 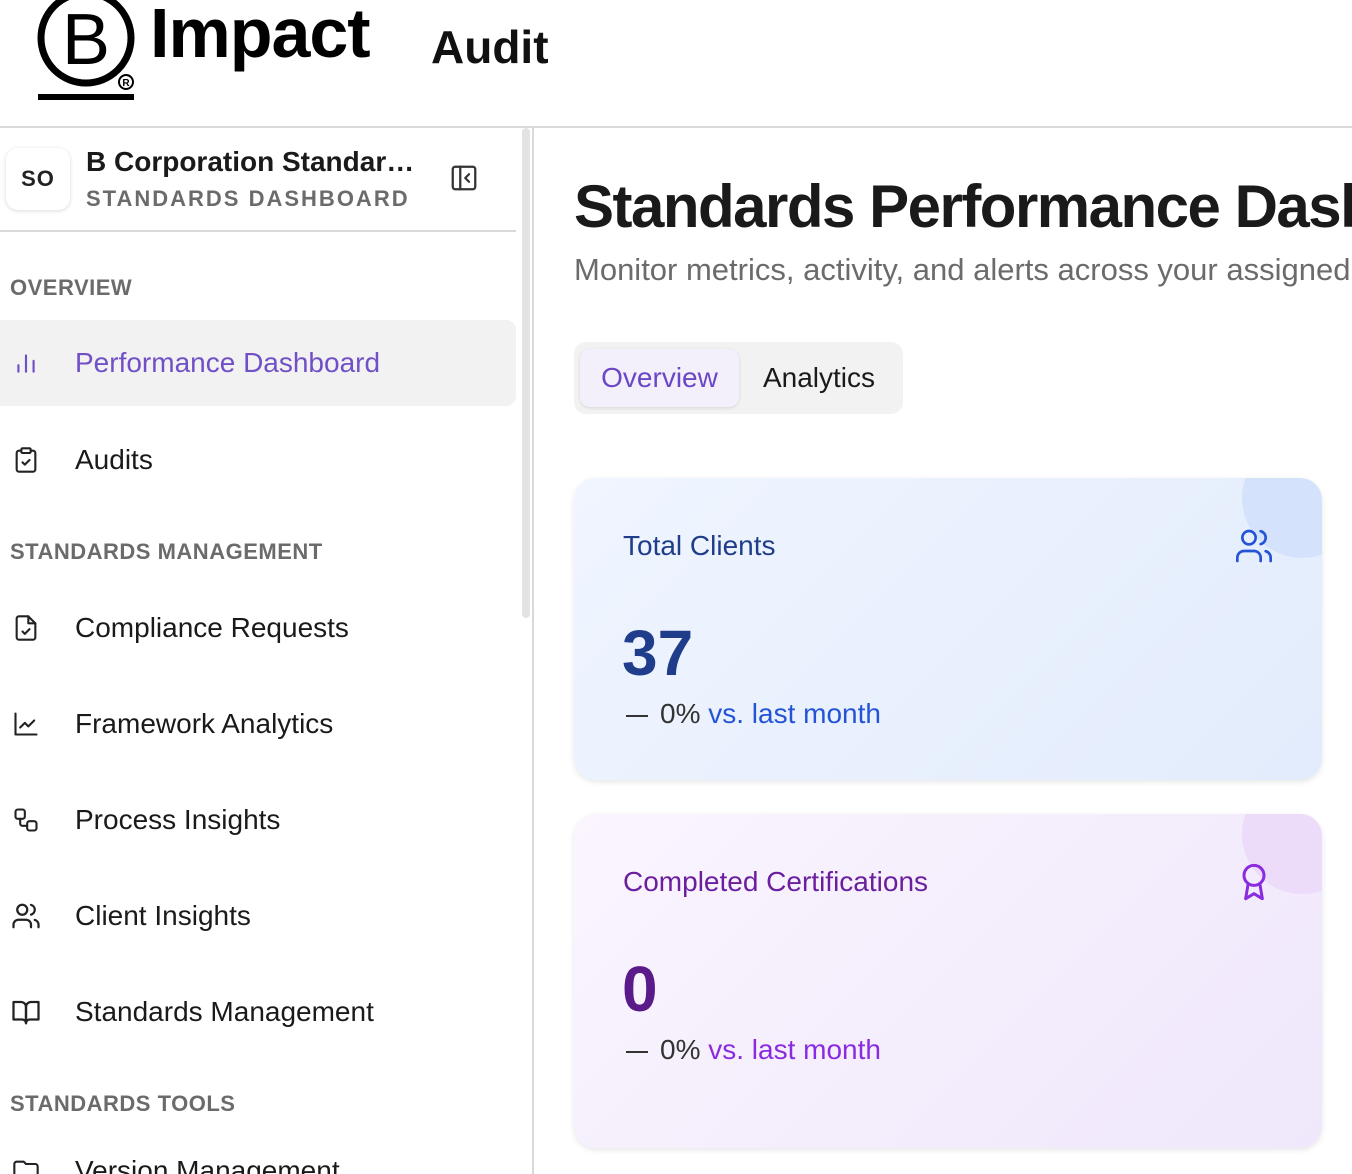 I want to click on sidebar-scrollbar, so click(x=526, y=373).